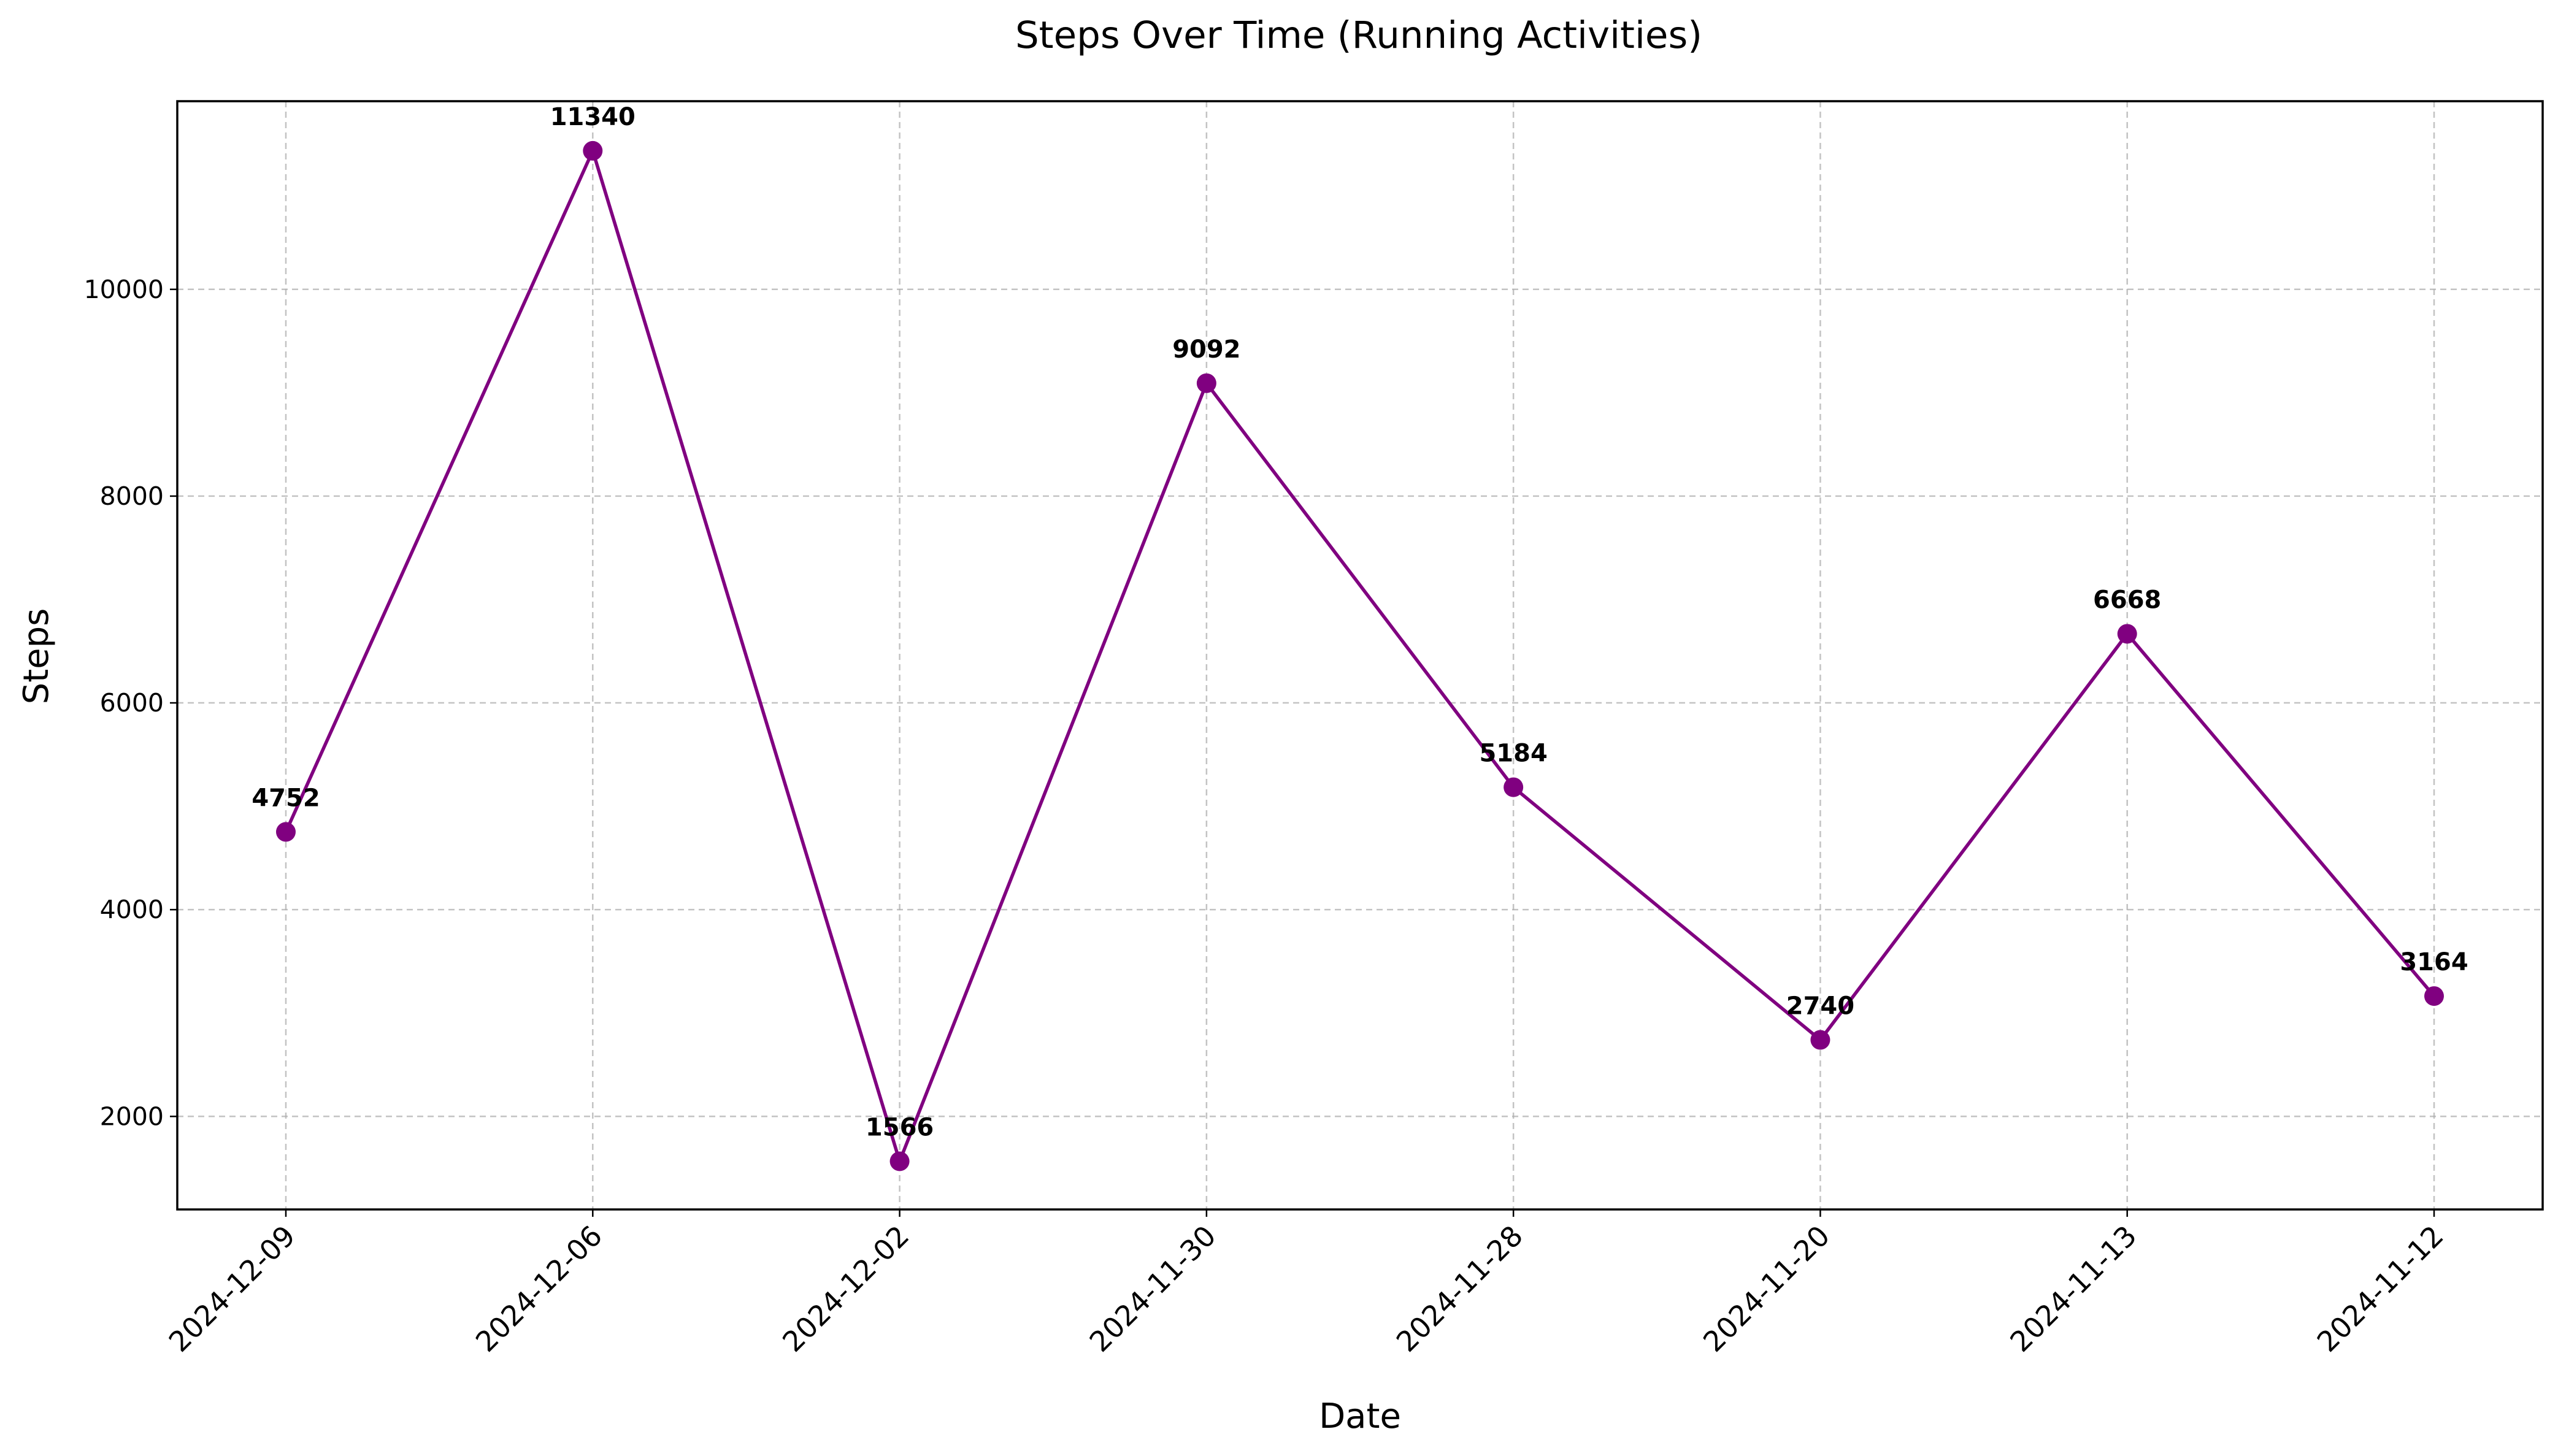 The width and height of the screenshot is (2558, 1456). I want to click on data-label: 9092, so click(1206, 349).